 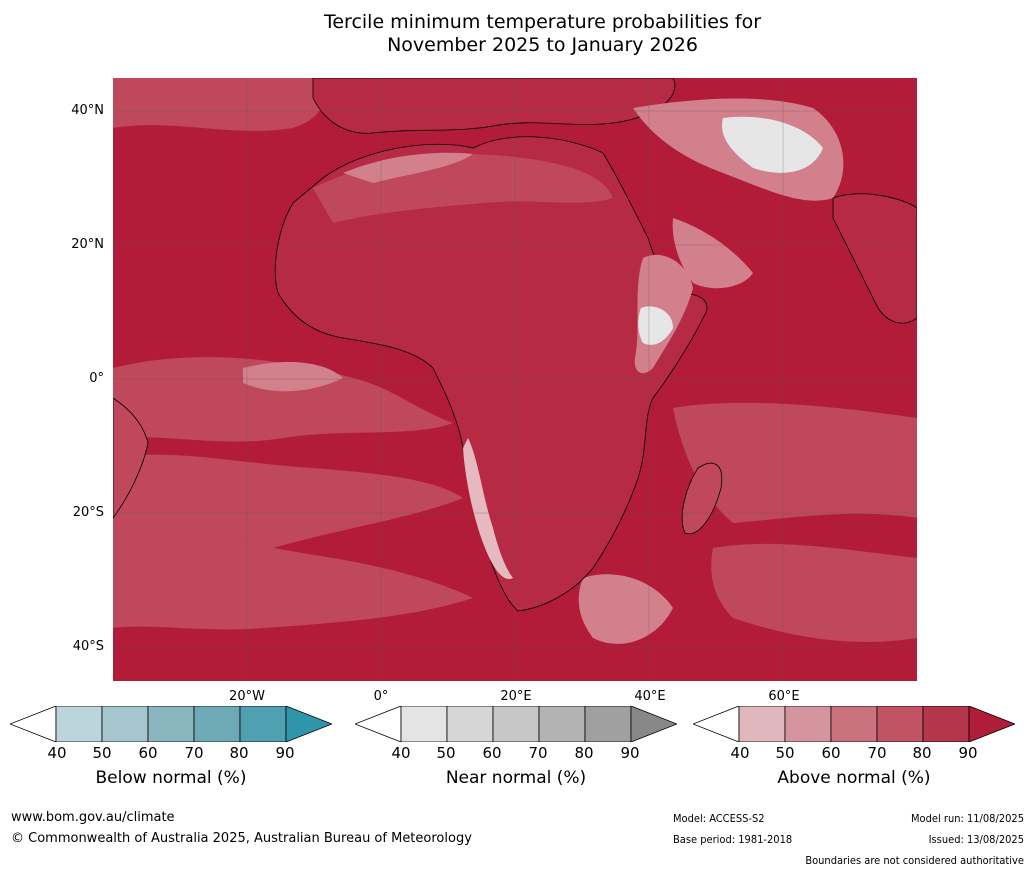 What do you see at coordinates (976, 839) in the screenshot?
I see `footer-issued: Issued: 13/08/2025` at bounding box center [976, 839].